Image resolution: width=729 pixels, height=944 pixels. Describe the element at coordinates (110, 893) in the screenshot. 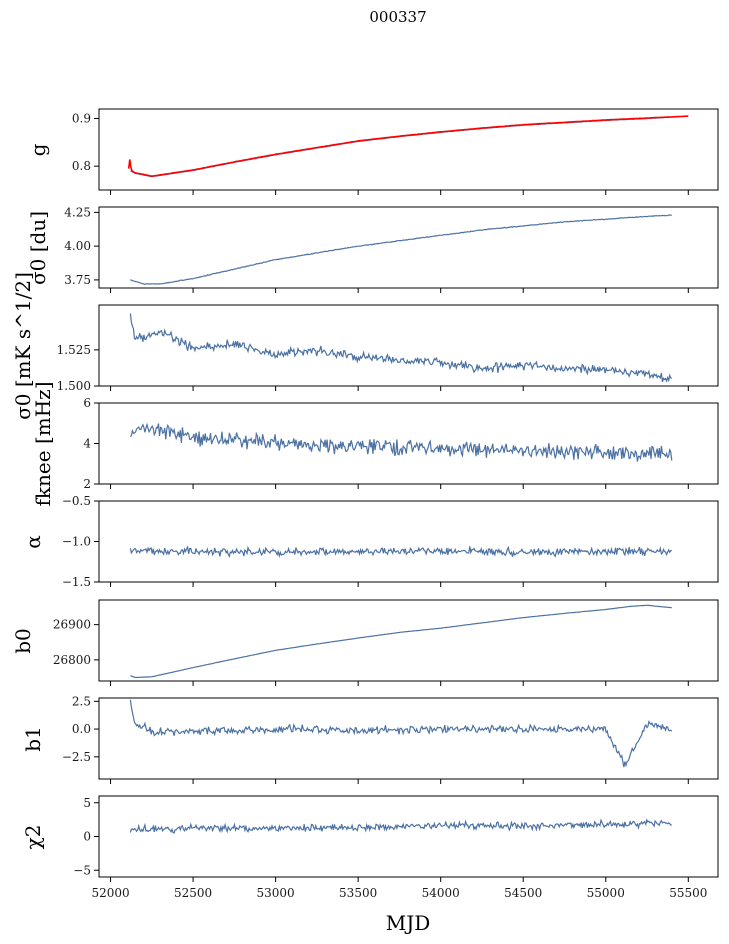

I see `x-tick-label: 52000` at that location.